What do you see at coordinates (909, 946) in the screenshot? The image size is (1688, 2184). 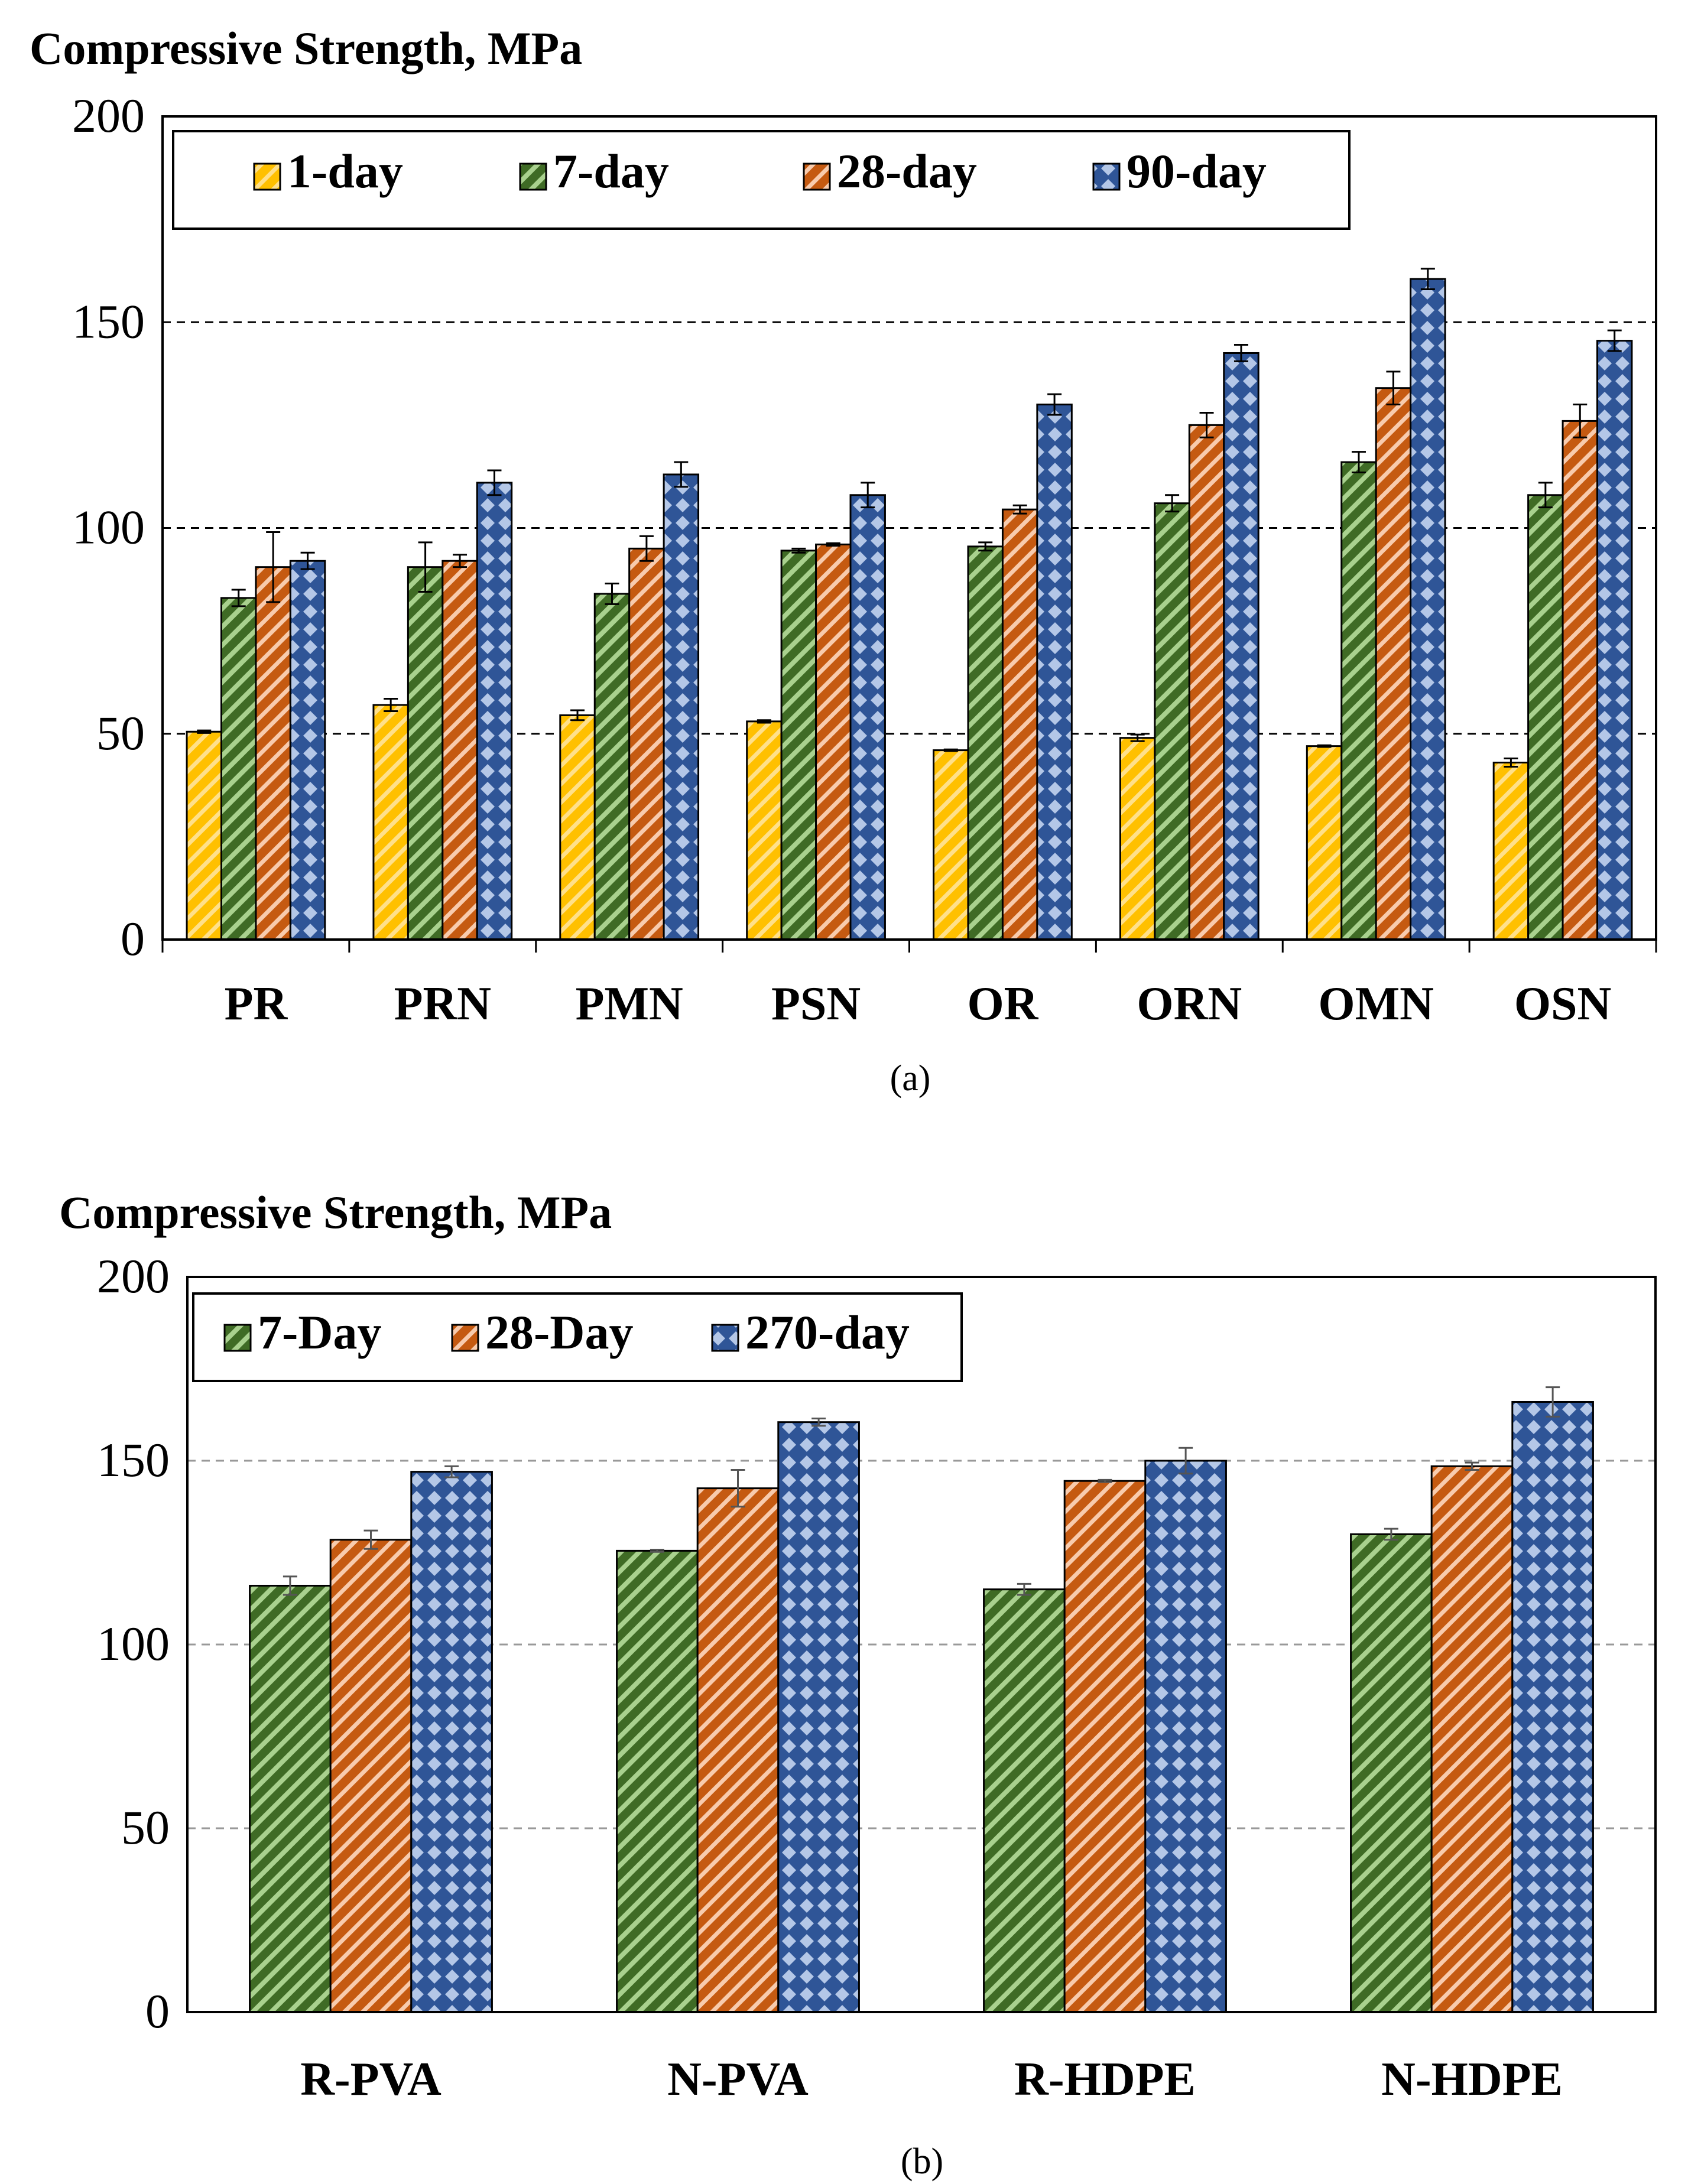 I see `chart-a-x-ticks` at bounding box center [909, 946].